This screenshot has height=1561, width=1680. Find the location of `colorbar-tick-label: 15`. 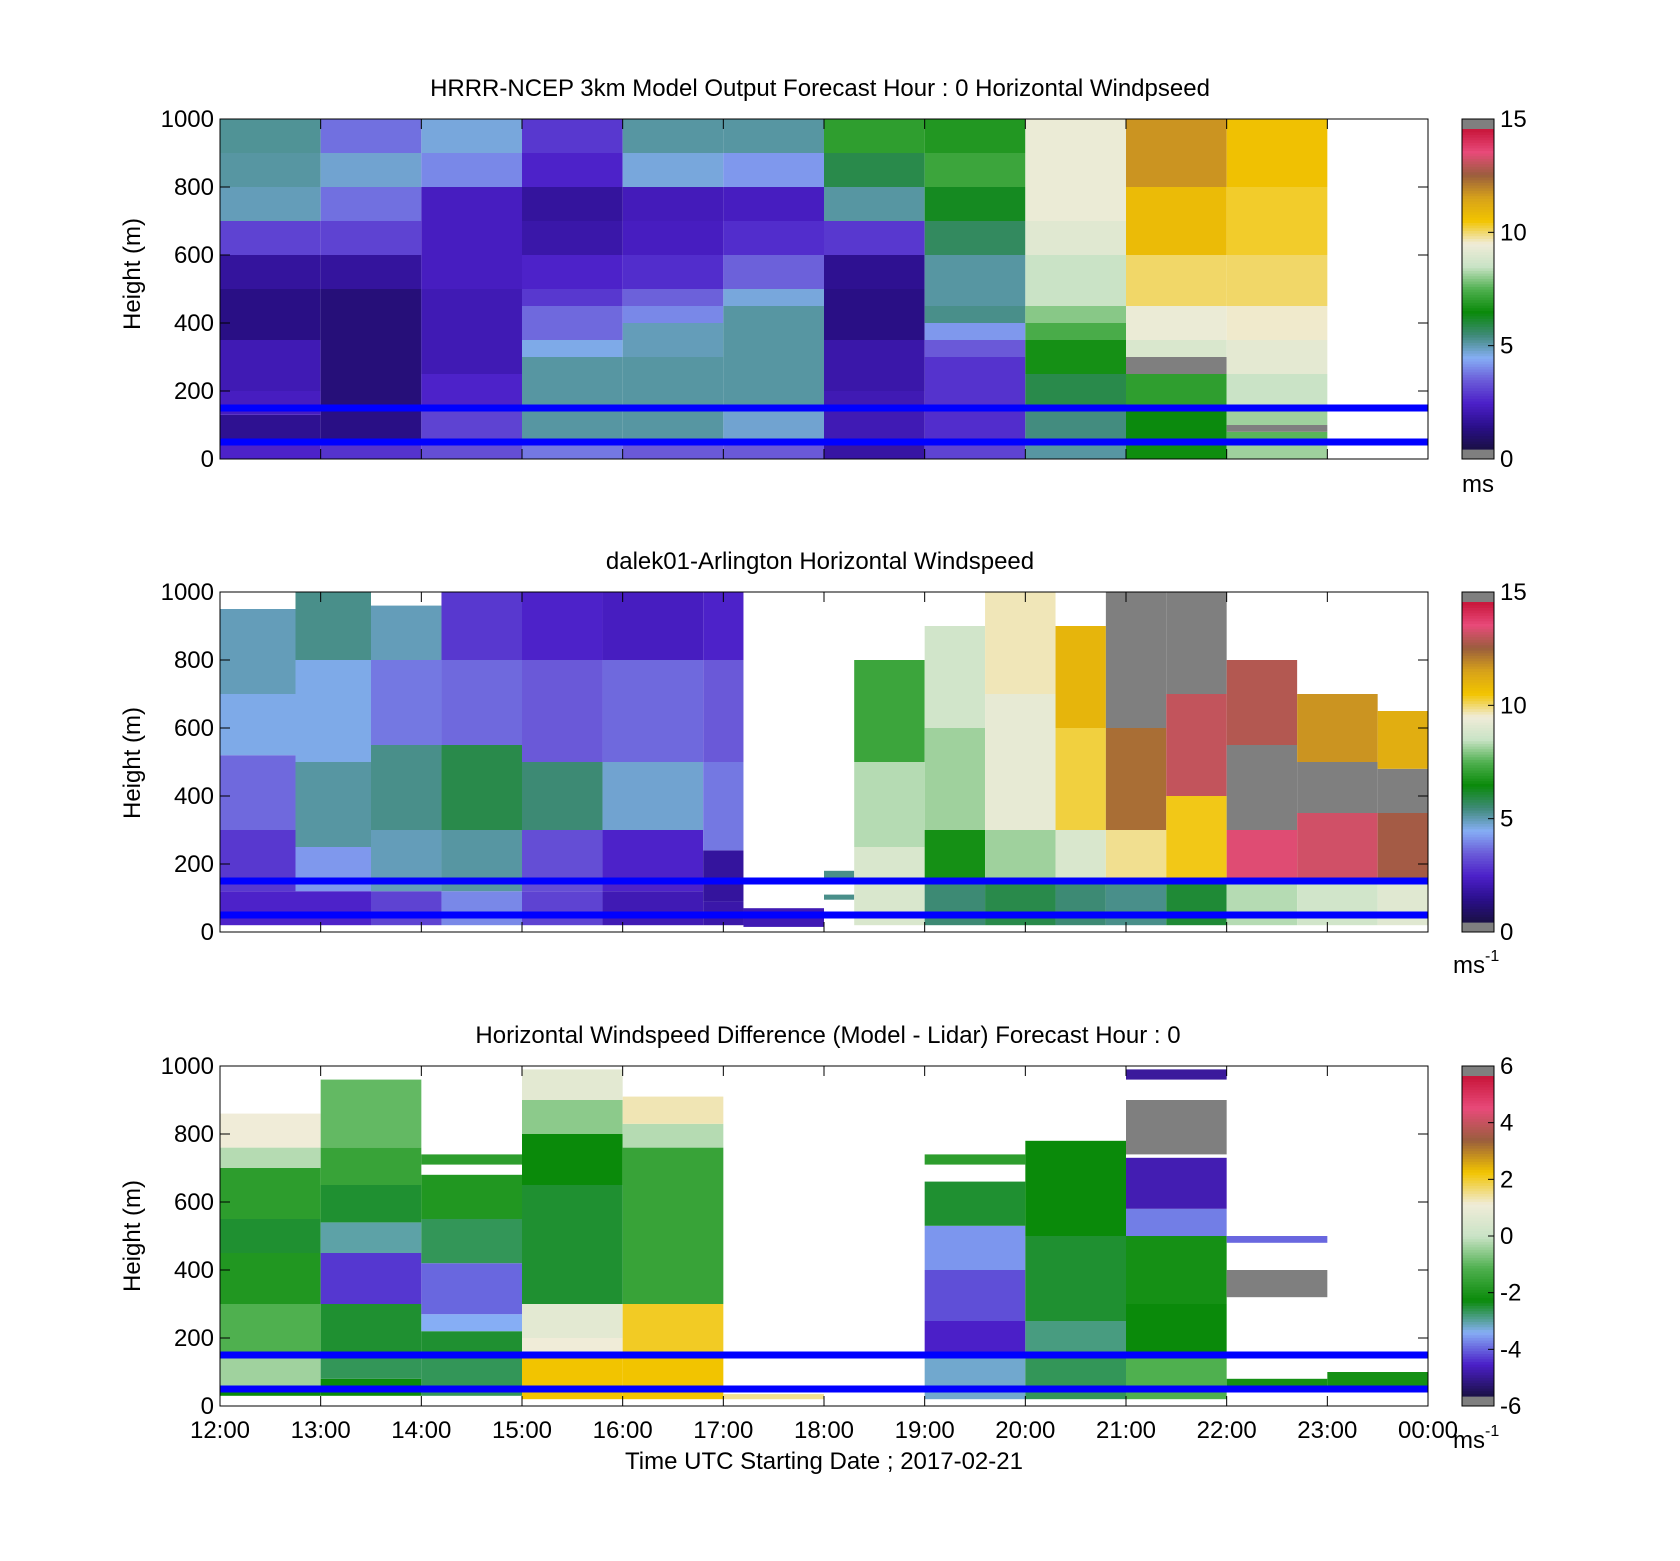

colorbar-tick-label: 15 is located at coordinates (1513, 592).